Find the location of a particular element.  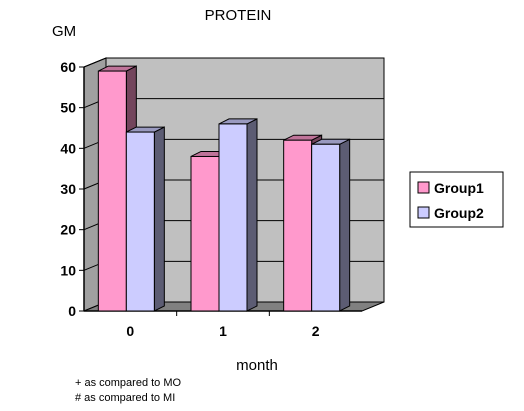

x-tick-label: 0 is located at coordinates (130, 331).